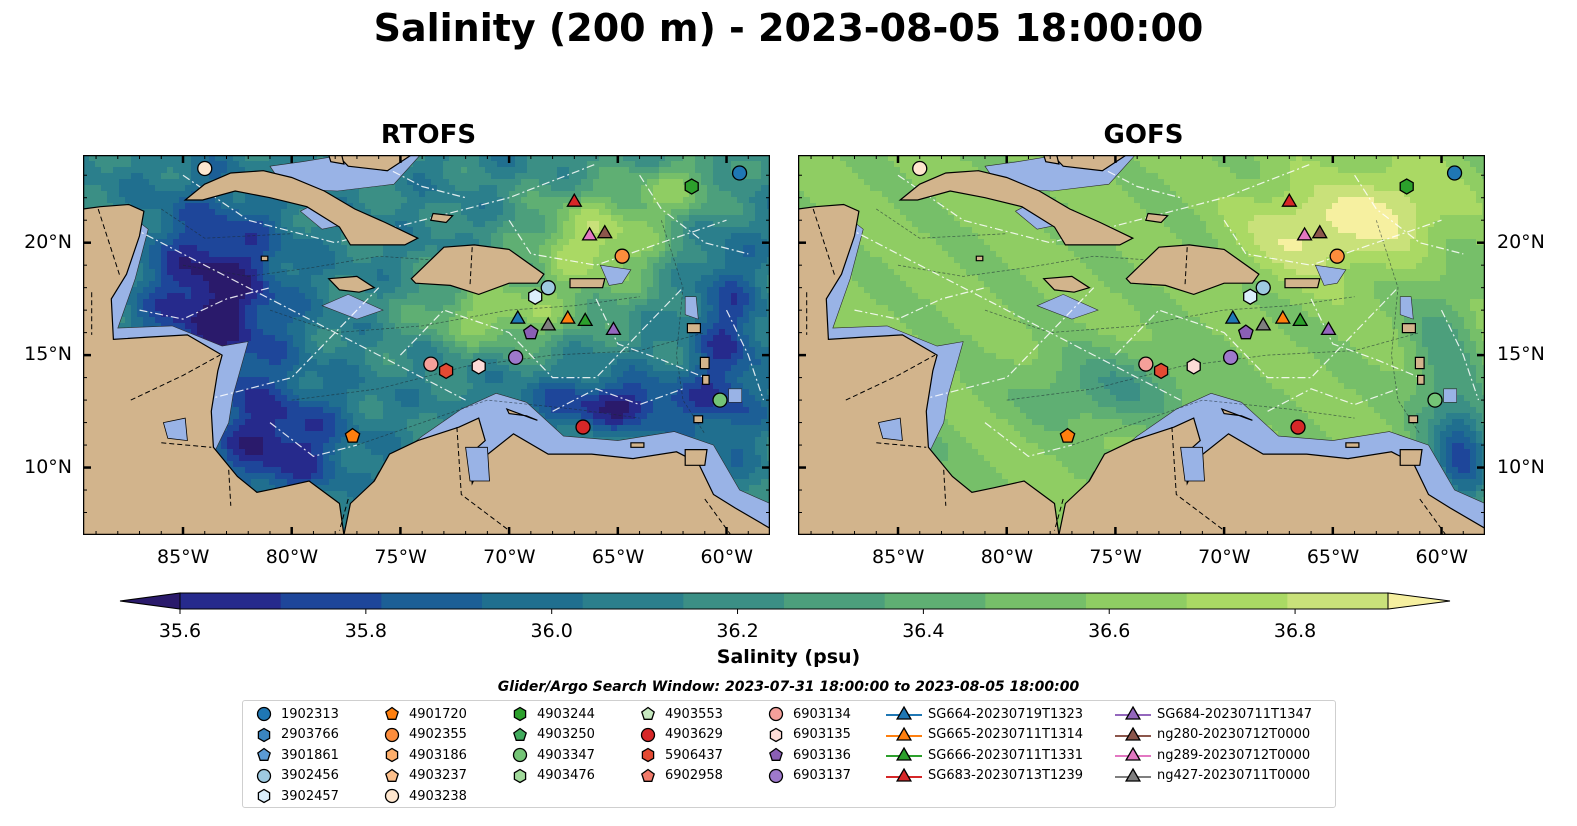 Image resolution: width=1577 pixels, height=826 pixels. I want to click on legend-item-label: ng427-20230711T0000, so click(1234, 775).